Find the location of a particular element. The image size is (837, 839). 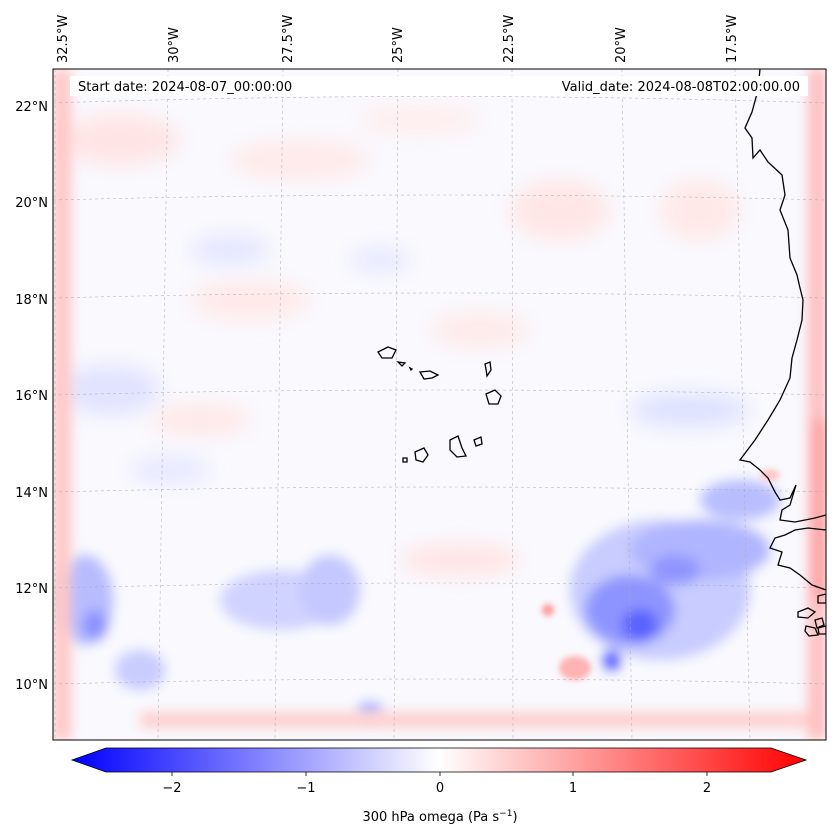

colorbar-tick-label: −2 is located at coordinates (171, 788).